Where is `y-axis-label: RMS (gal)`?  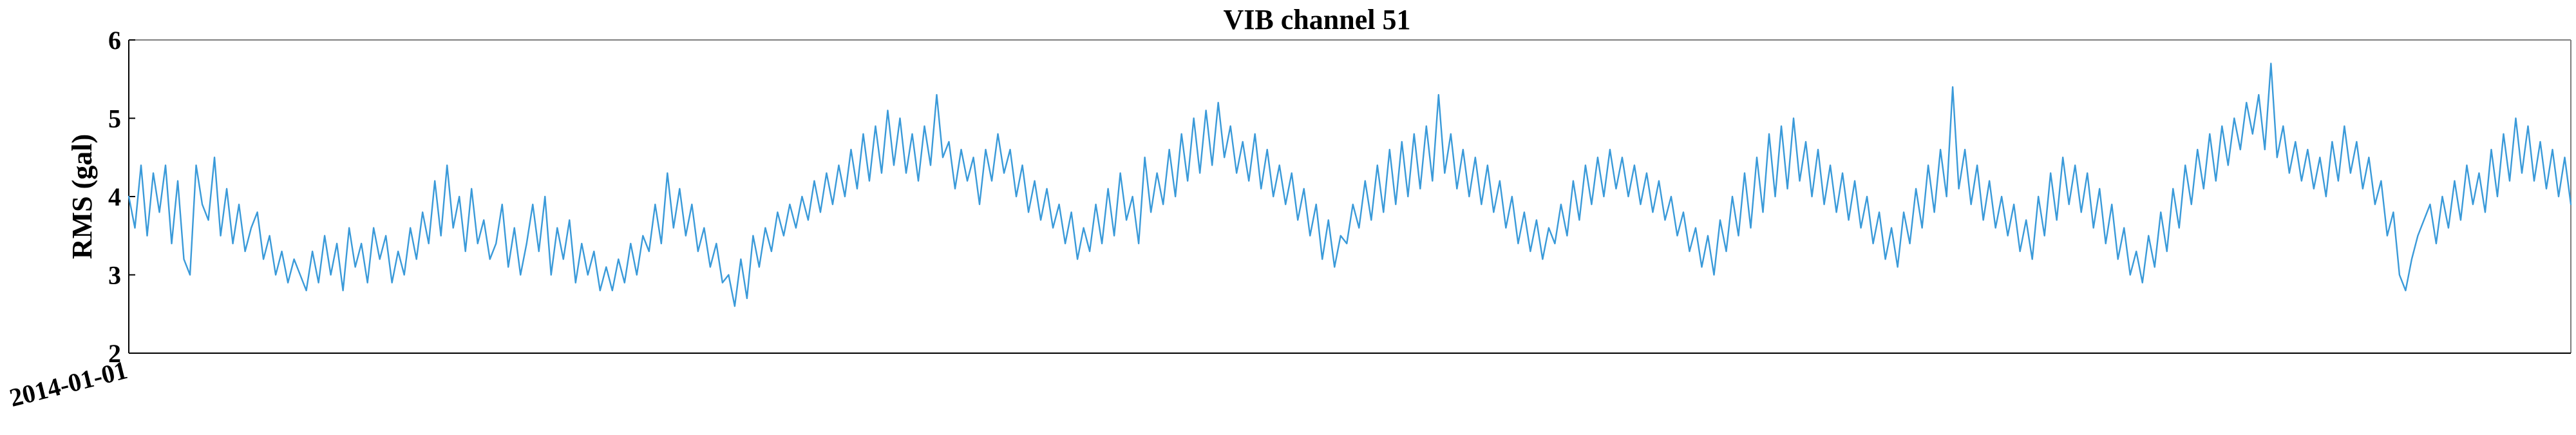 y-axis-label: RMS (gal) is located at coordinates (82, 196).